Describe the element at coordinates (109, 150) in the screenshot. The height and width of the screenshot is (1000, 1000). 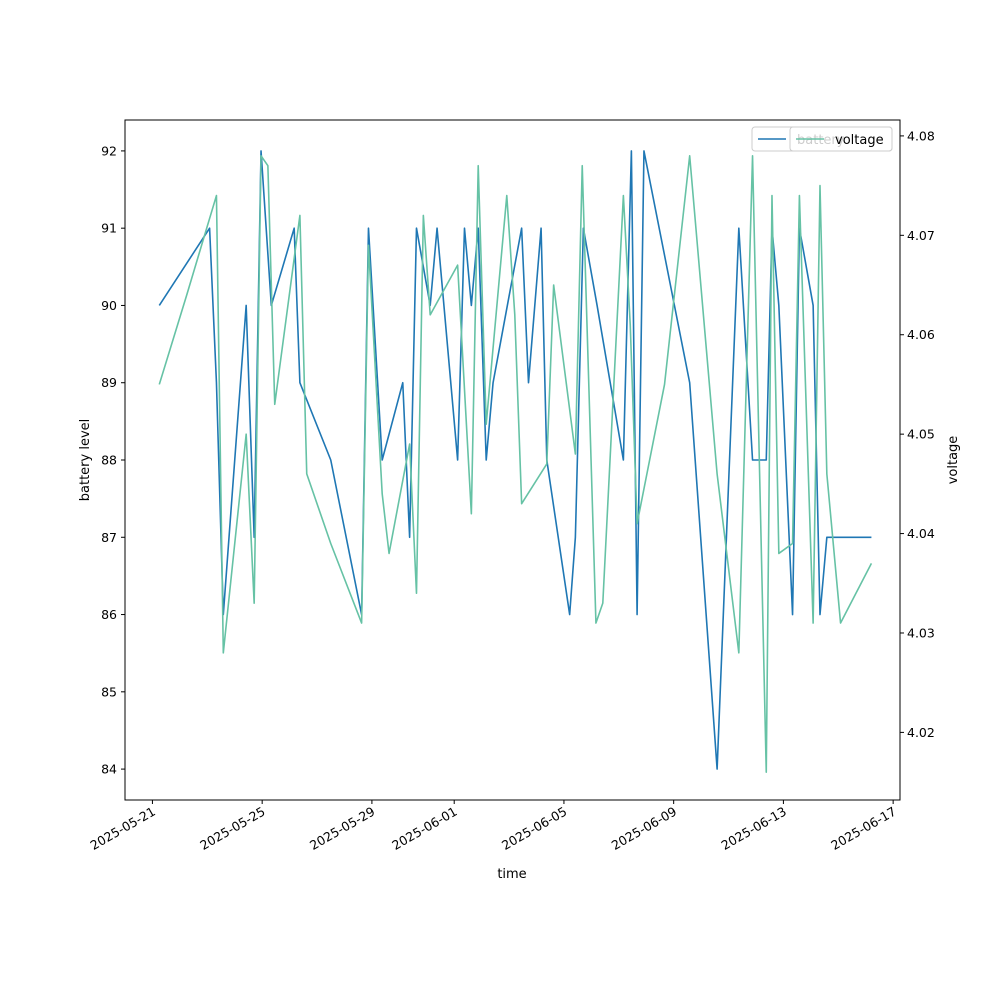
I see `y-left-tick-label: 92` at that location.